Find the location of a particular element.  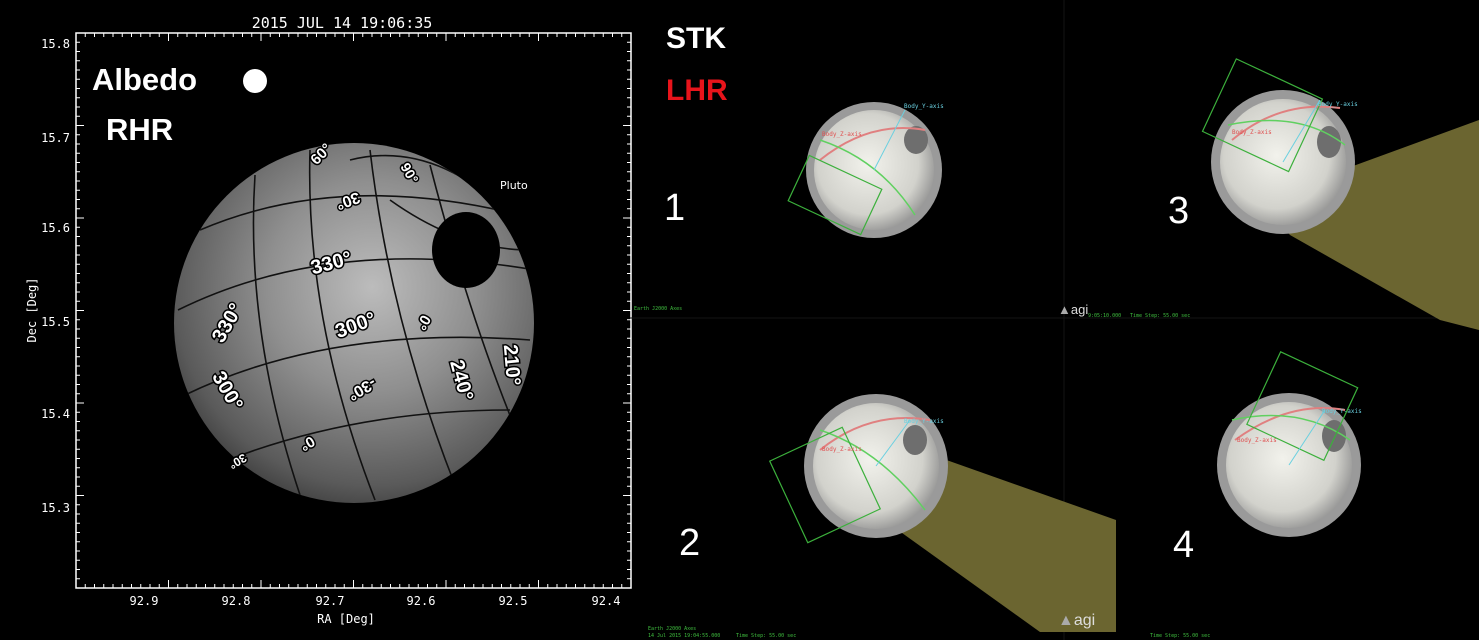

ytick-label: 15.4 is located at coordinates (55, 414).